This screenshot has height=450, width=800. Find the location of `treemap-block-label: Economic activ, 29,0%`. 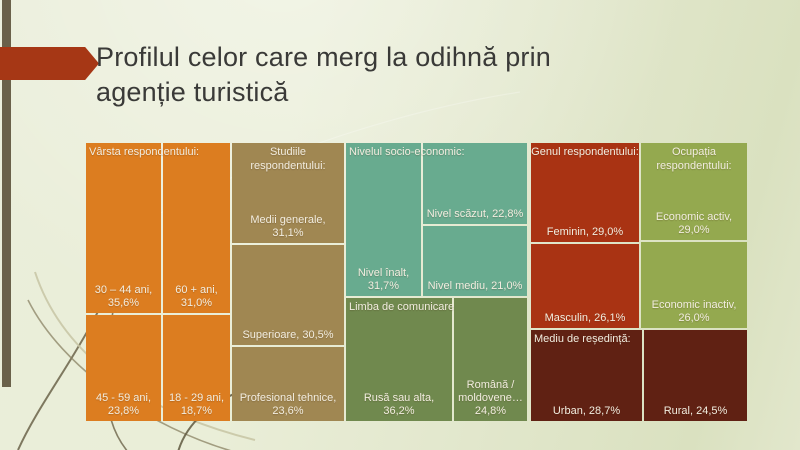

treemap-block-label: Economic activ, 29,0% is located at coordinates (694, 223).